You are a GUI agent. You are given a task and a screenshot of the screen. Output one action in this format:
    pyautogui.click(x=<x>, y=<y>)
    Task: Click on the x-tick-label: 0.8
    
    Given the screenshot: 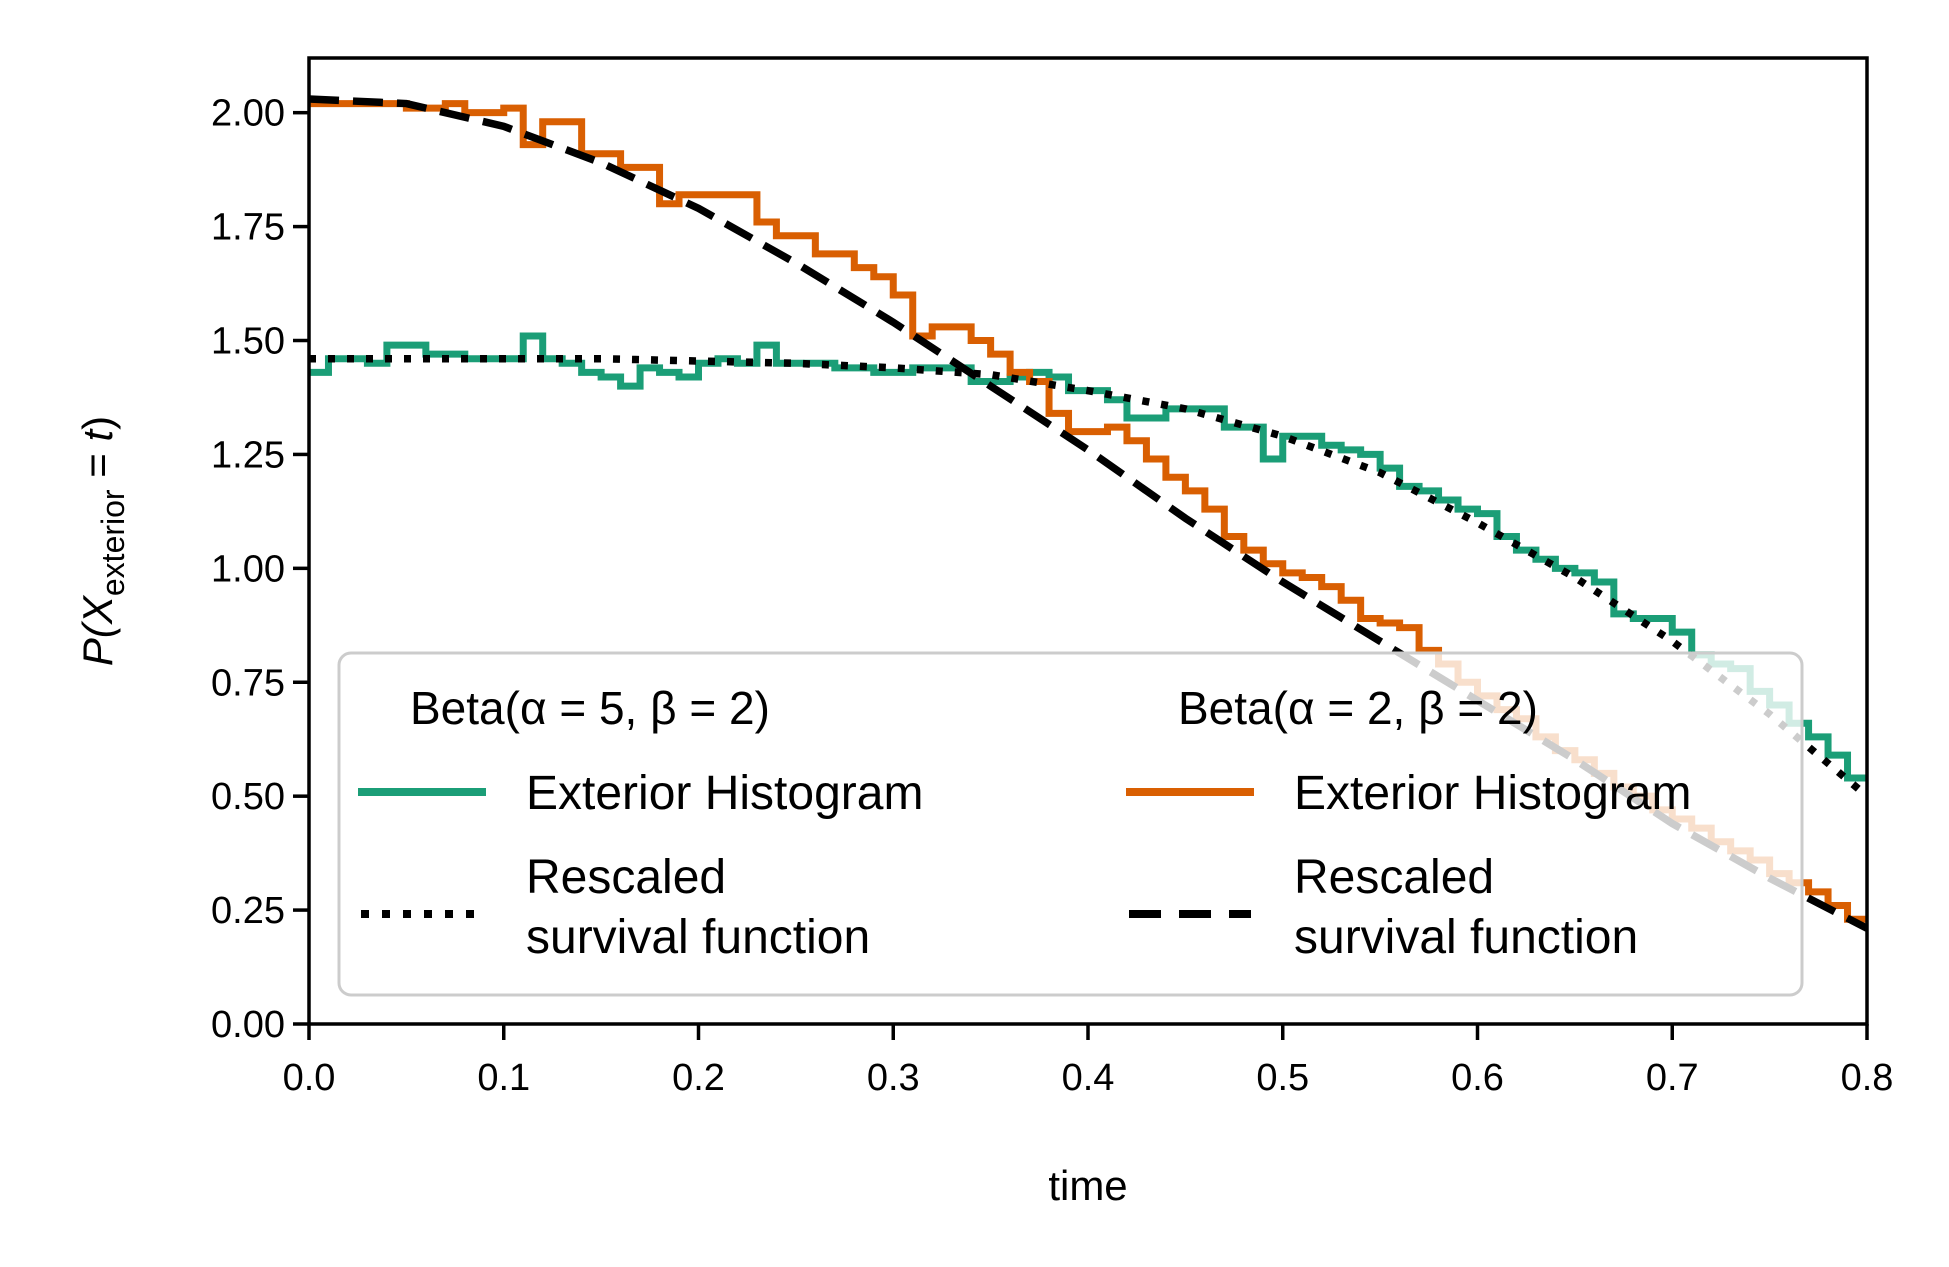 What is the action you would take?
    pyautogui.click(x=1867, y=1078)
    